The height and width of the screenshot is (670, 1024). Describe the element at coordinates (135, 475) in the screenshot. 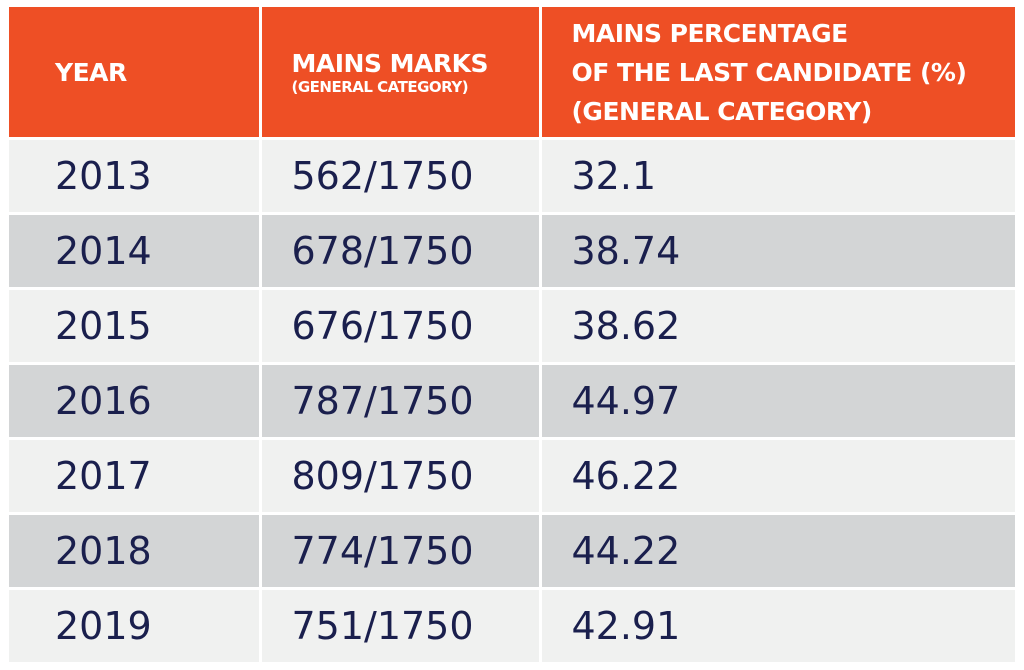

I see `cell-year: 2017` at that location.